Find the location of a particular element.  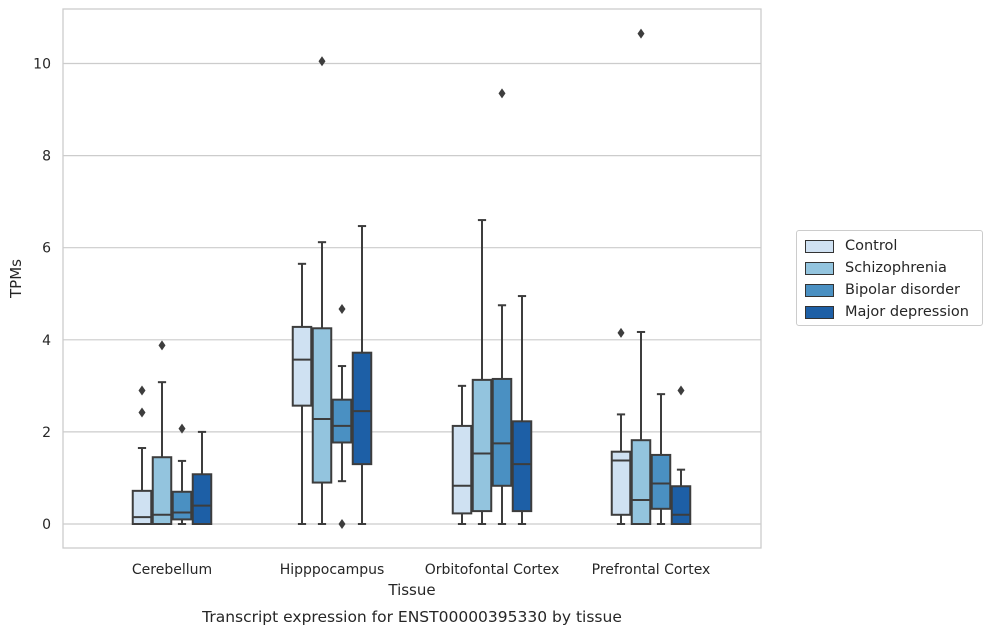

x-tick-label: Hipppocampus is located at coordinates (332, 570).